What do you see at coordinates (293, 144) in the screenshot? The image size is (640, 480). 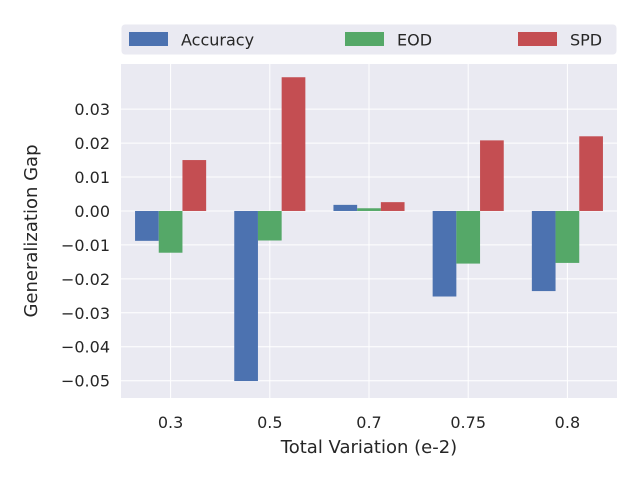 I see `bar-spd-0.5` at bounding box center [293, 144].